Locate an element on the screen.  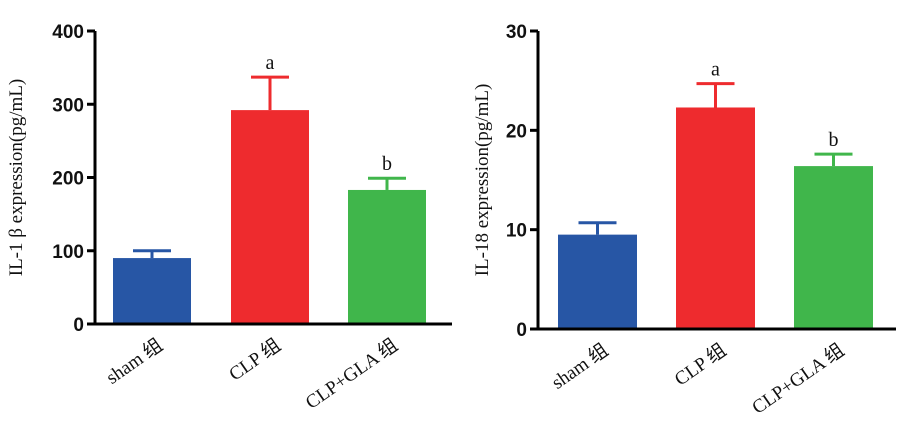
y-tick-label: 300 is located at coordinates (68, 105).